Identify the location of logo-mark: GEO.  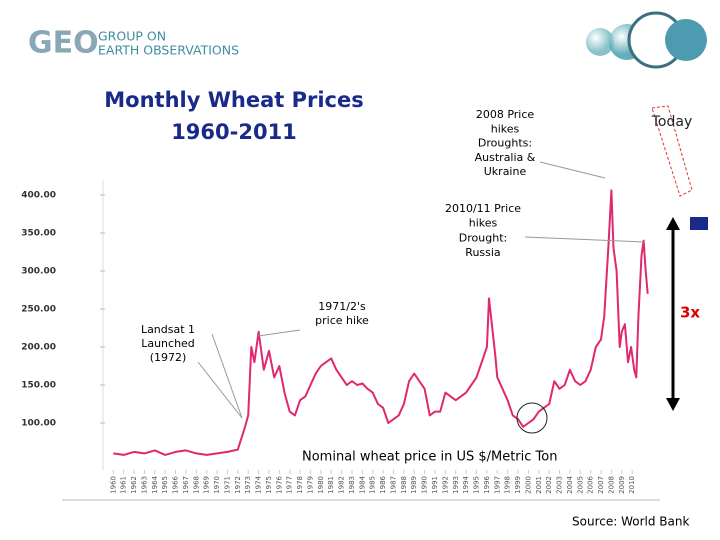
(63, 43).